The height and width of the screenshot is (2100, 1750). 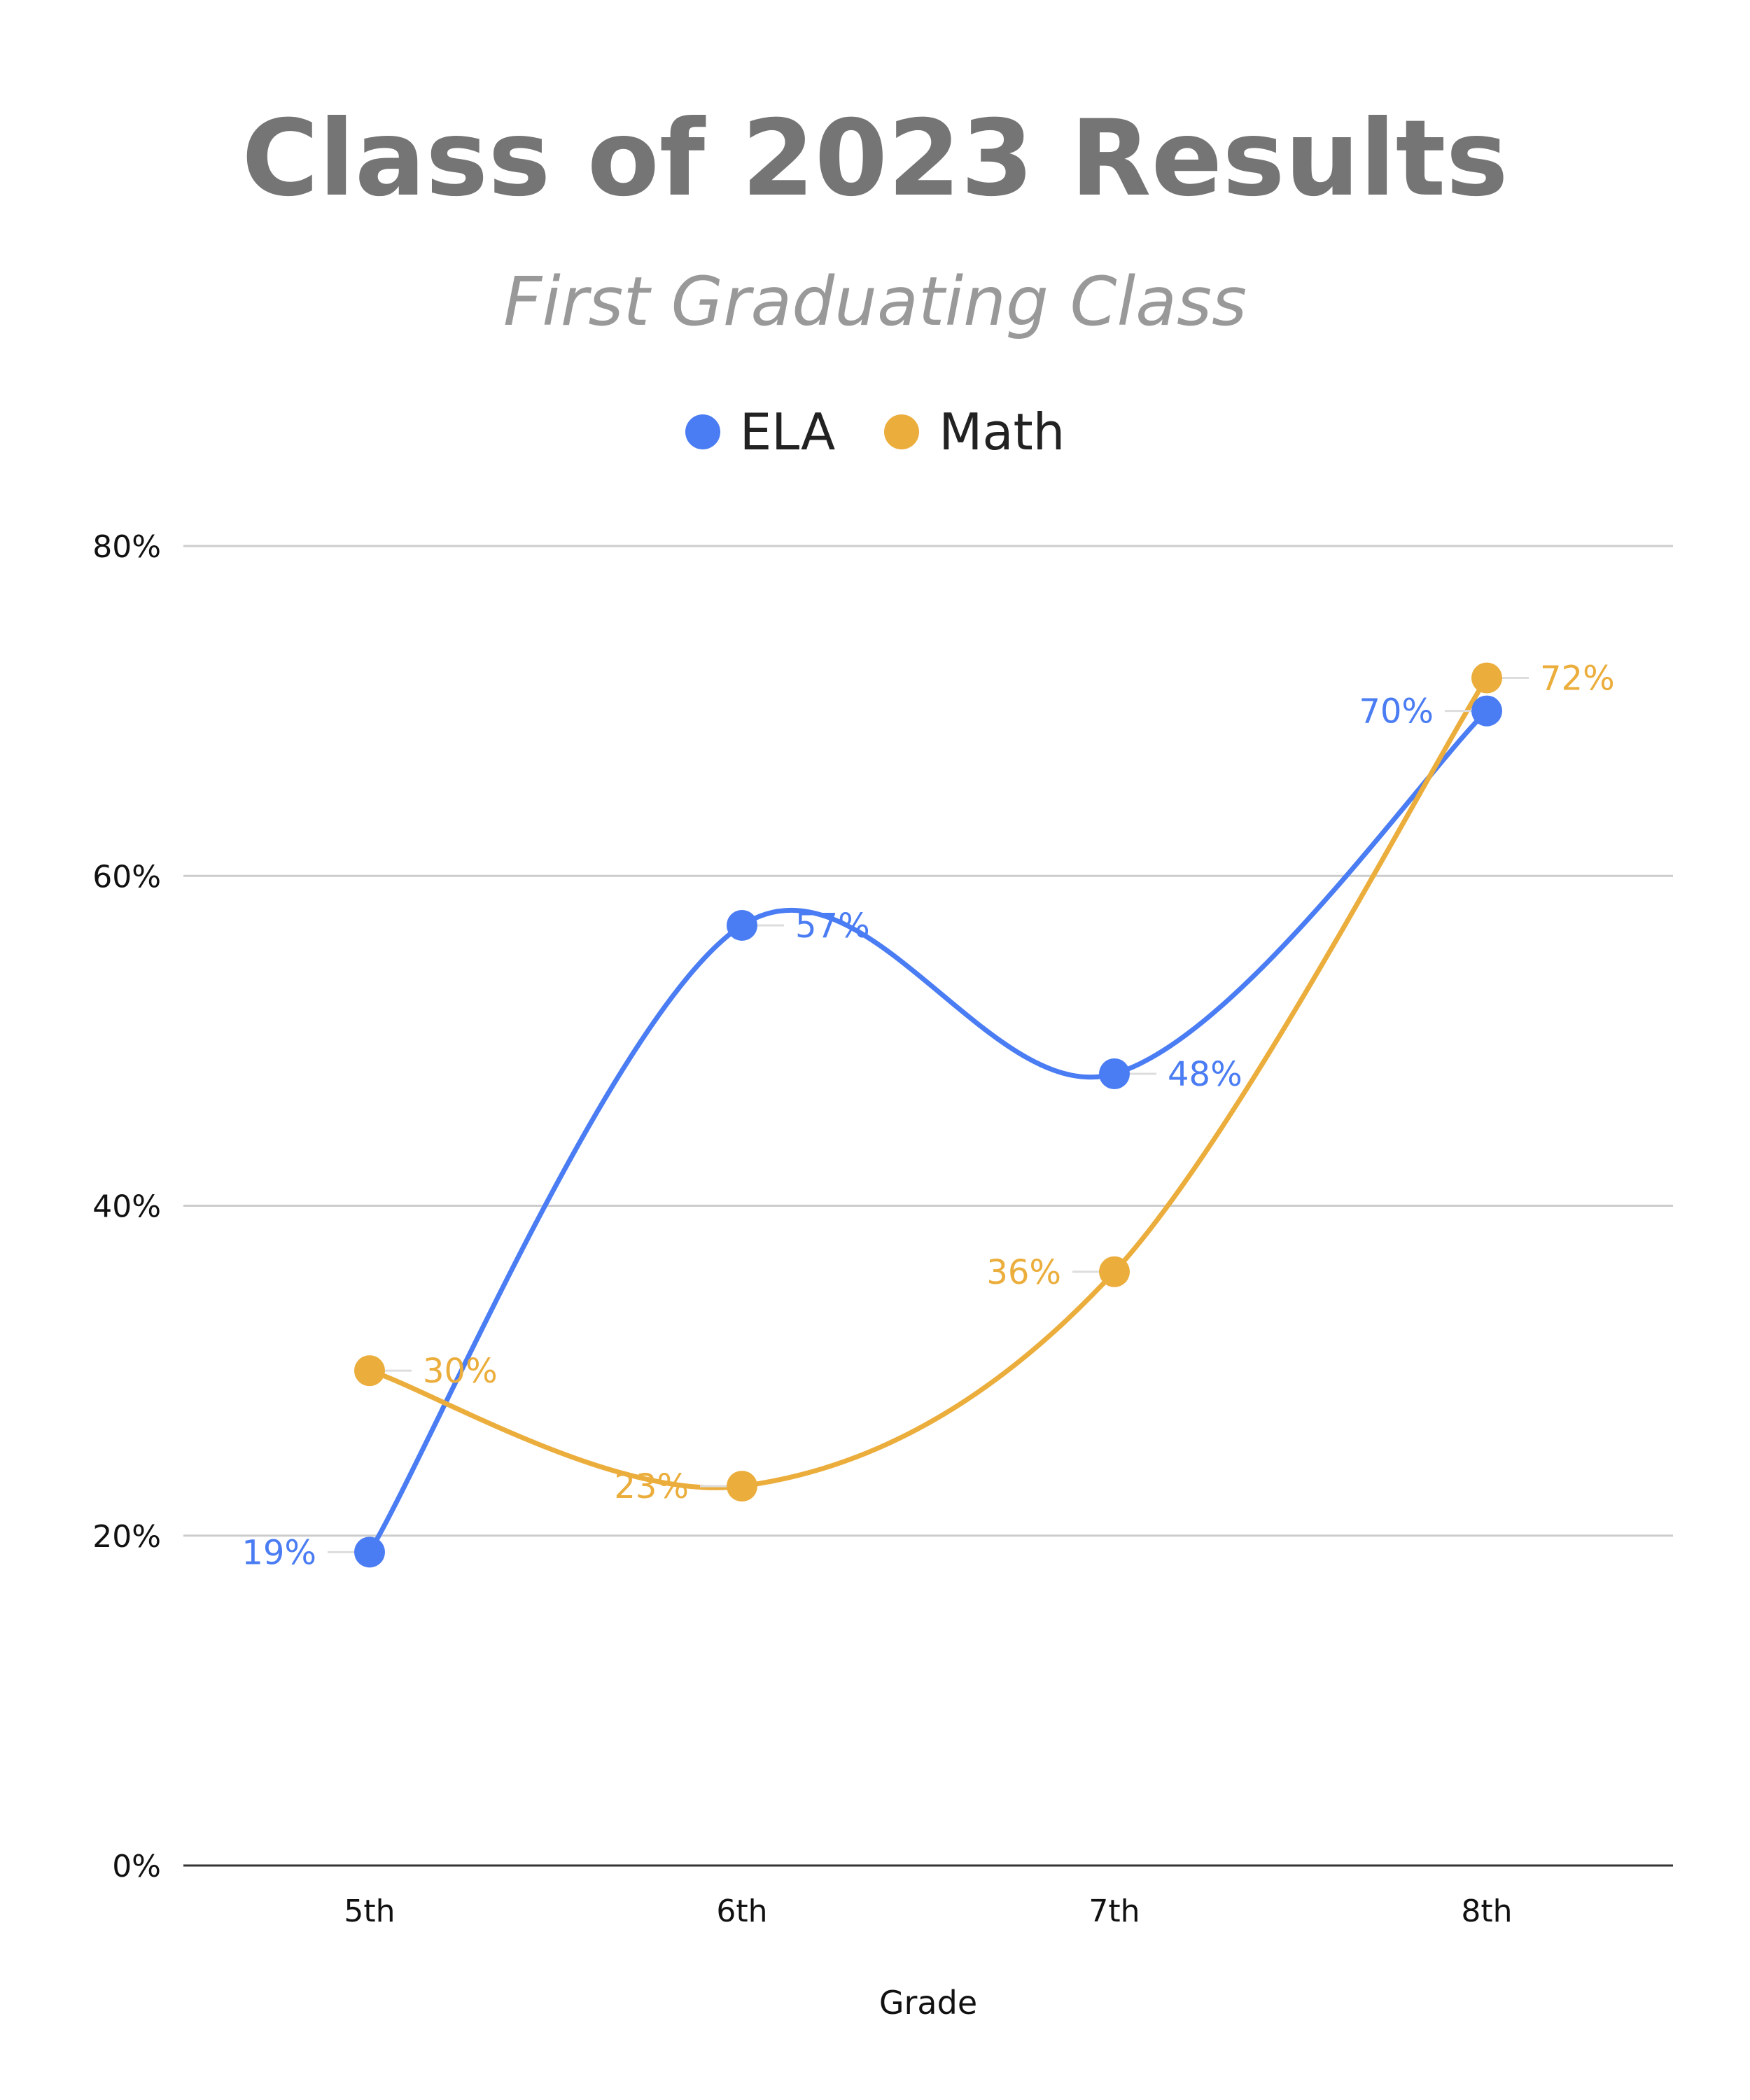 What do you see at coordinates (1114, 1911) in the screenshot?
I see `x-tick-label: 7th` at bounding box center [1114, 1911].